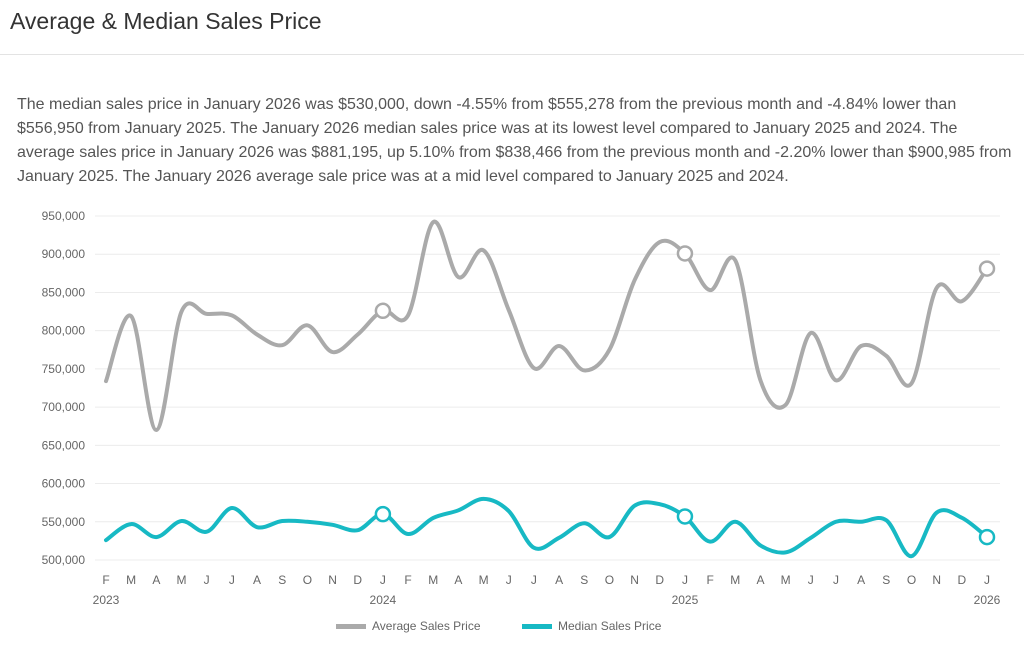  I want to click on y-tick-label: 750,000, so click(64, 369).